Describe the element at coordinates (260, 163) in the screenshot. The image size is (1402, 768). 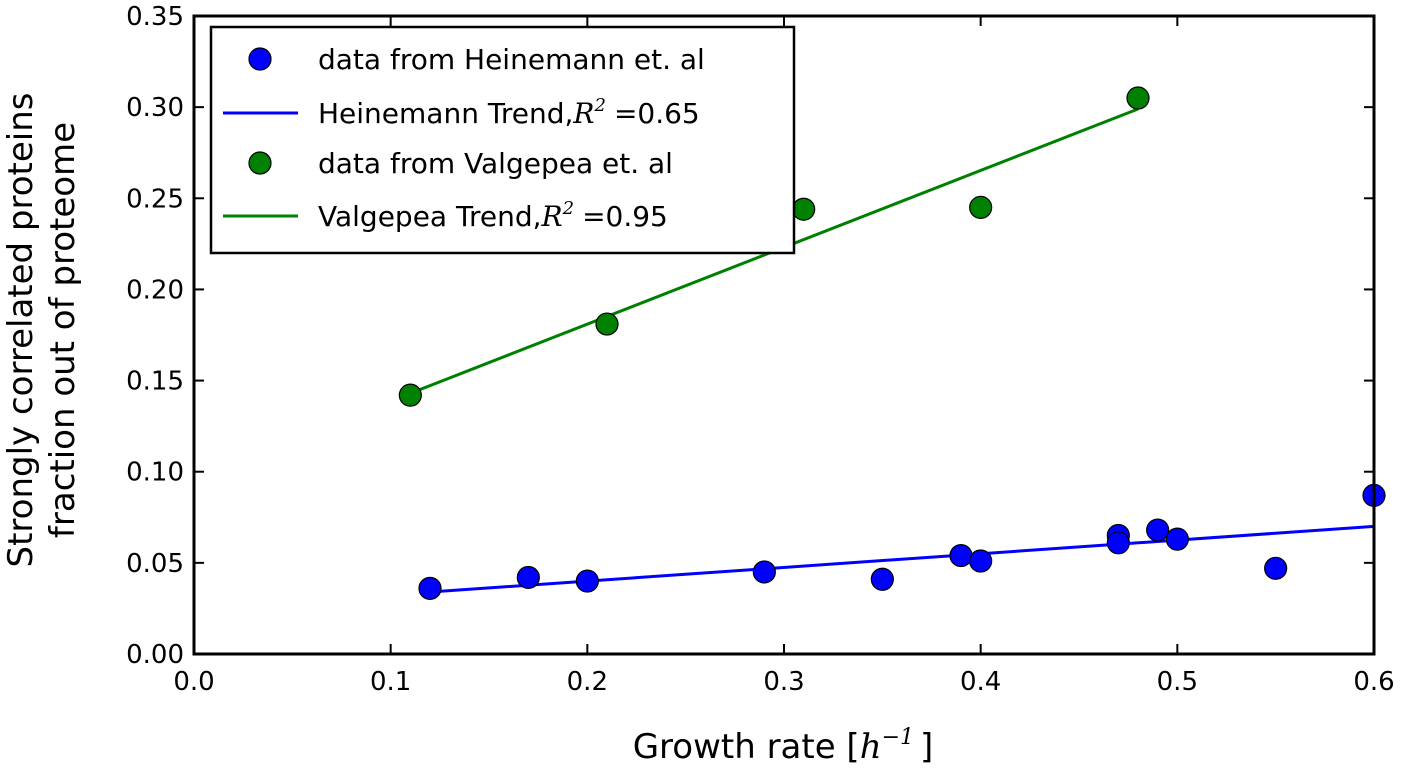
I see `legend-marker-valgepea-data` at that location.